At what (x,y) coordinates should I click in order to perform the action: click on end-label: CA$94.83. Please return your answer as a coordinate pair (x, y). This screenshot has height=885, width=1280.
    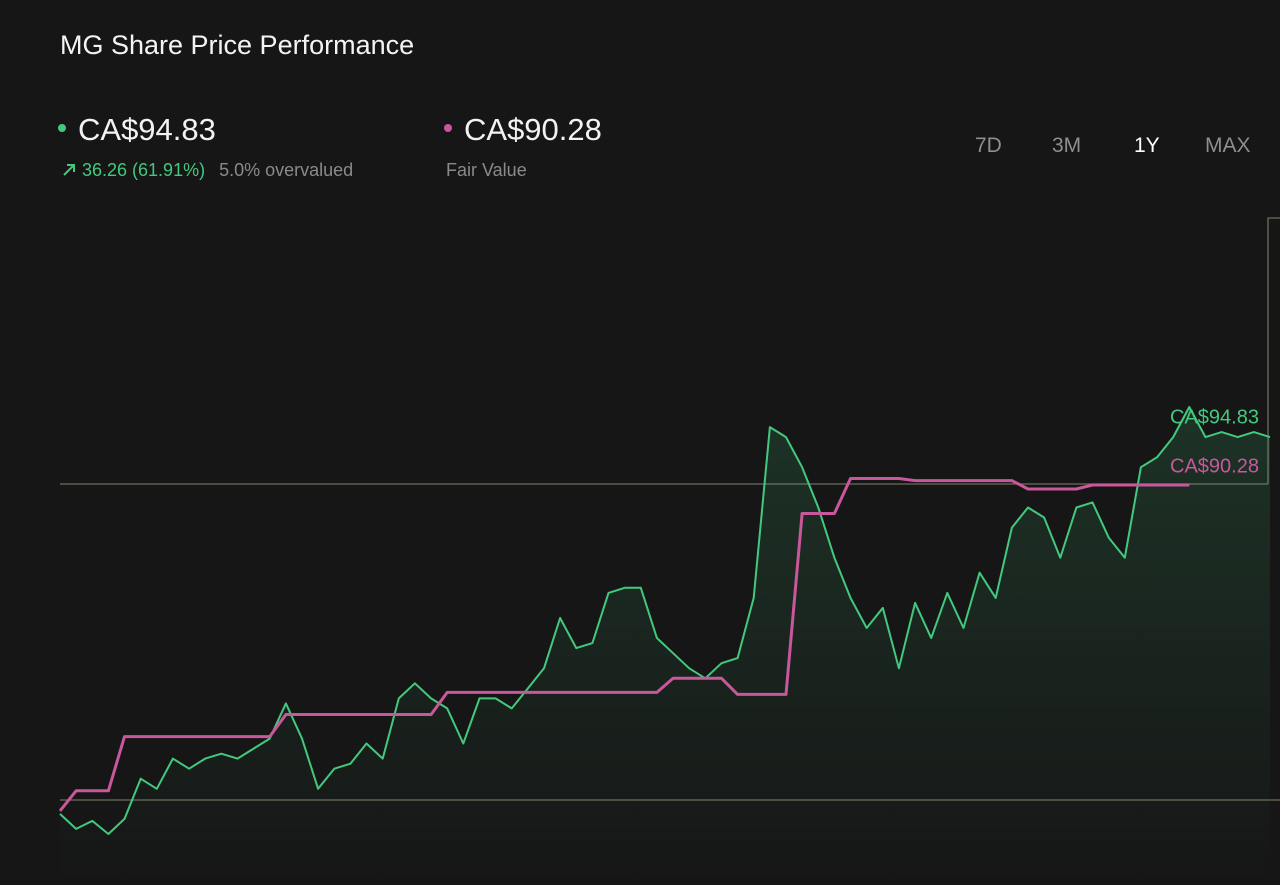
    Looking at the image, I should click on (1214, 417).